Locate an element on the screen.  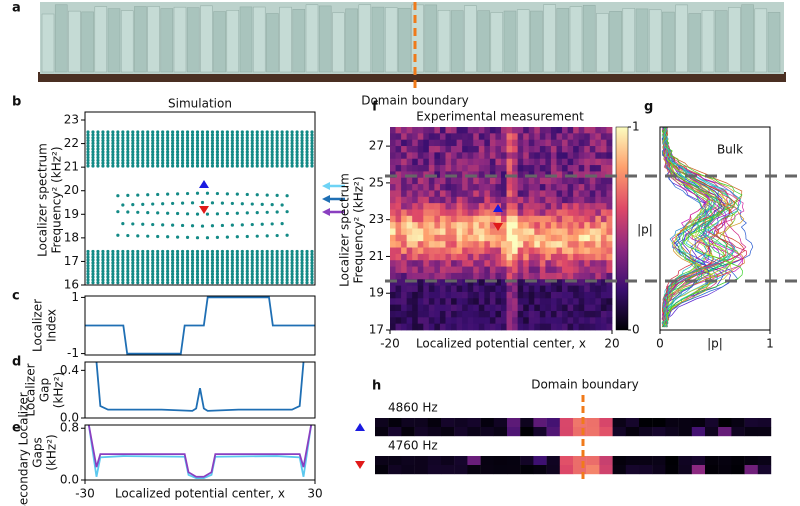
data-line is located at coordinates (200, 451).